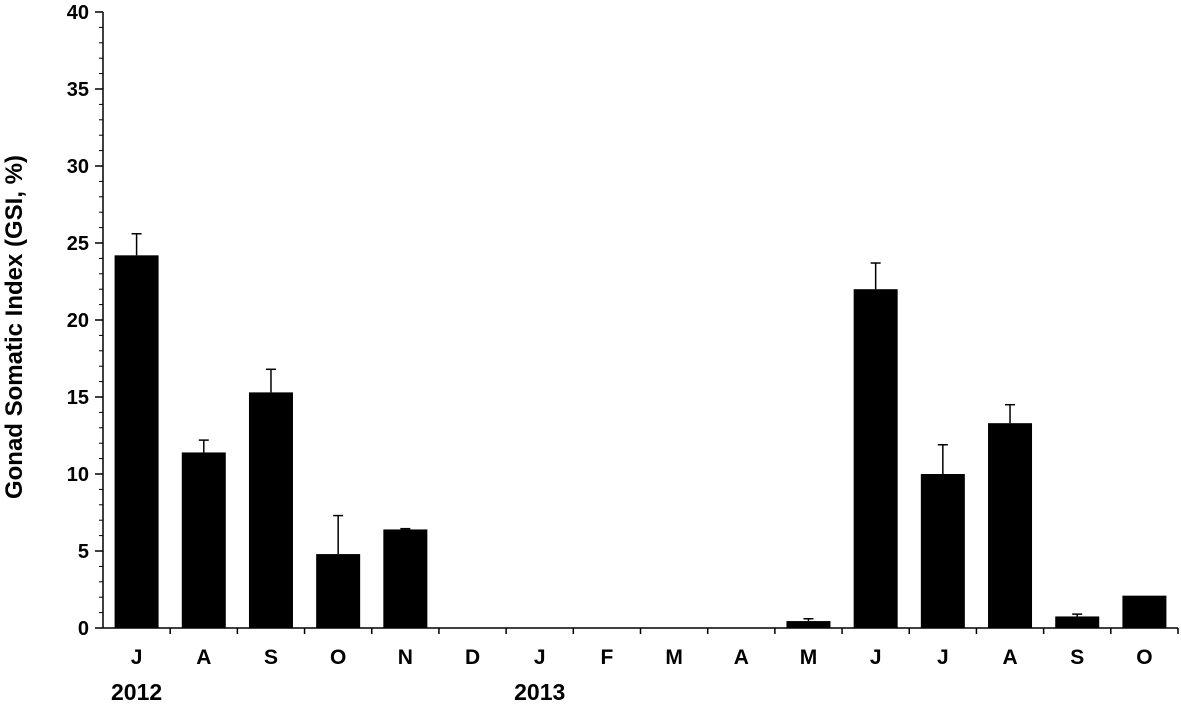 The width and height of the screenshot is (1181, 711). Describe the element at coordinates (78, 13) in the screenshot. I see `y-tick-label: 40` at that location.